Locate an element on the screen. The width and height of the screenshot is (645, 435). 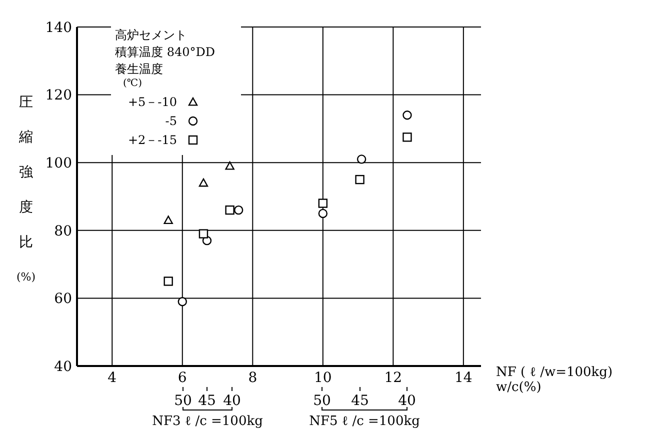
y-tick-label: 140 is located at coordinates (58, 28).